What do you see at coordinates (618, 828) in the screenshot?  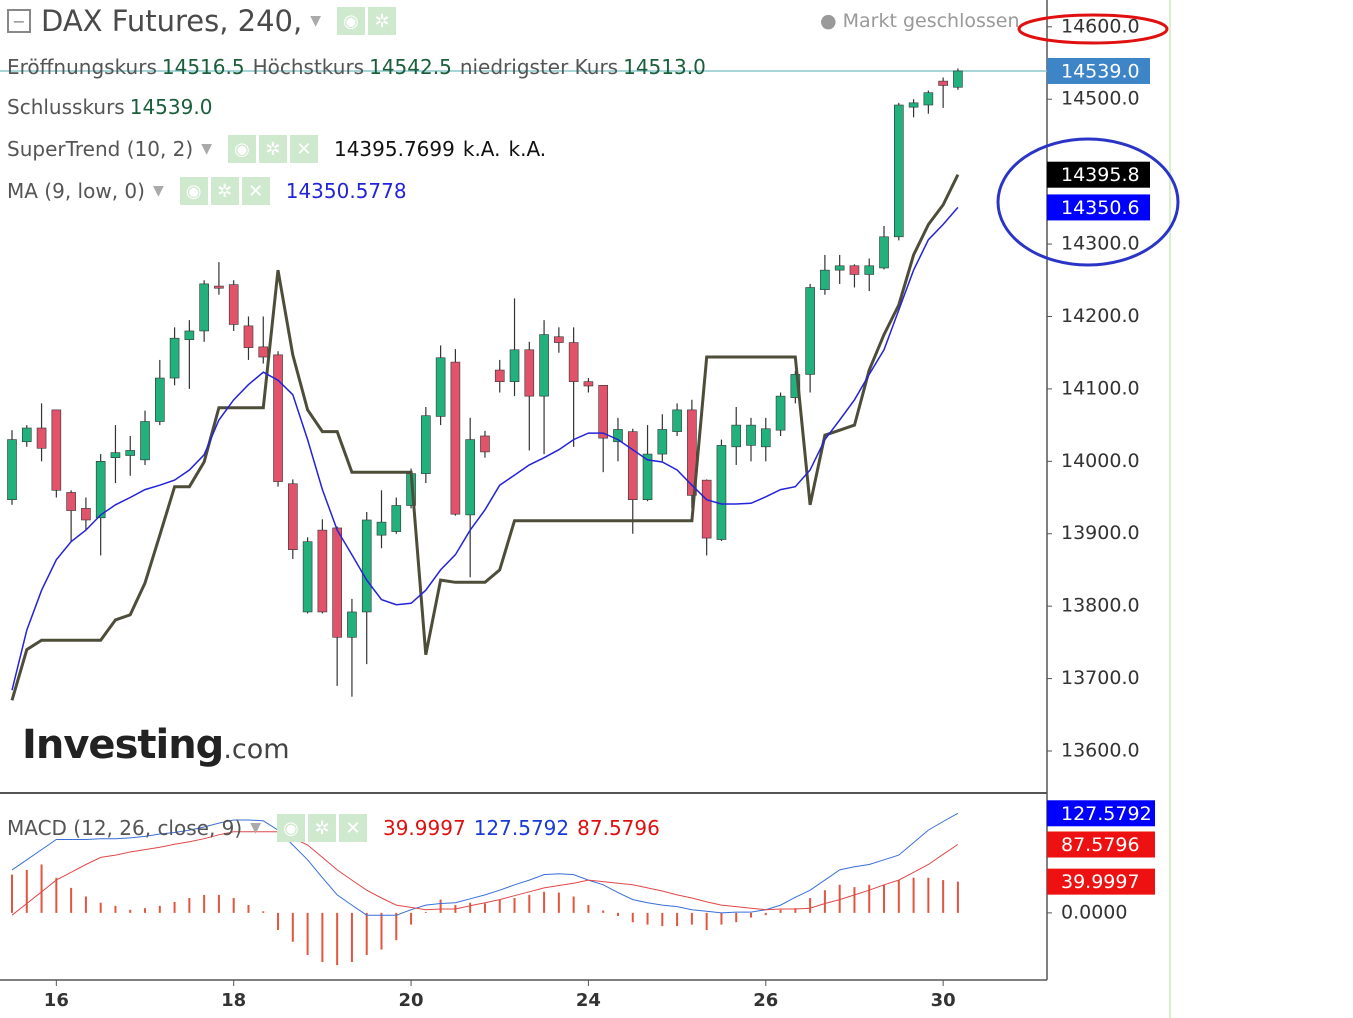 I see `indicator-value: 87.5796` at bounding box center [618, 828].